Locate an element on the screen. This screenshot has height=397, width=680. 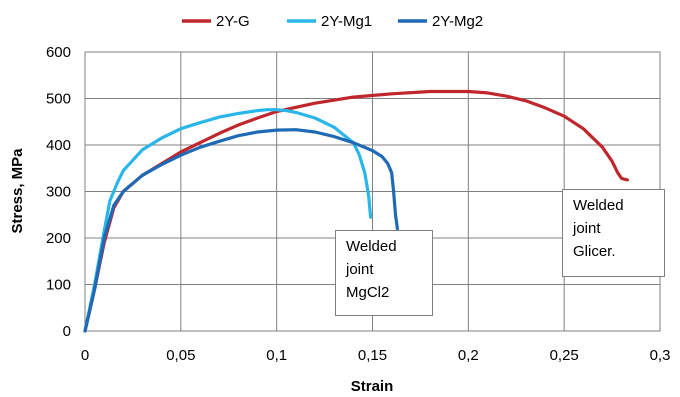
x-tick-labels: 0 0,05 0,1 0,15 0,2 0,25 0,3 is located at coordinates (376, 355).